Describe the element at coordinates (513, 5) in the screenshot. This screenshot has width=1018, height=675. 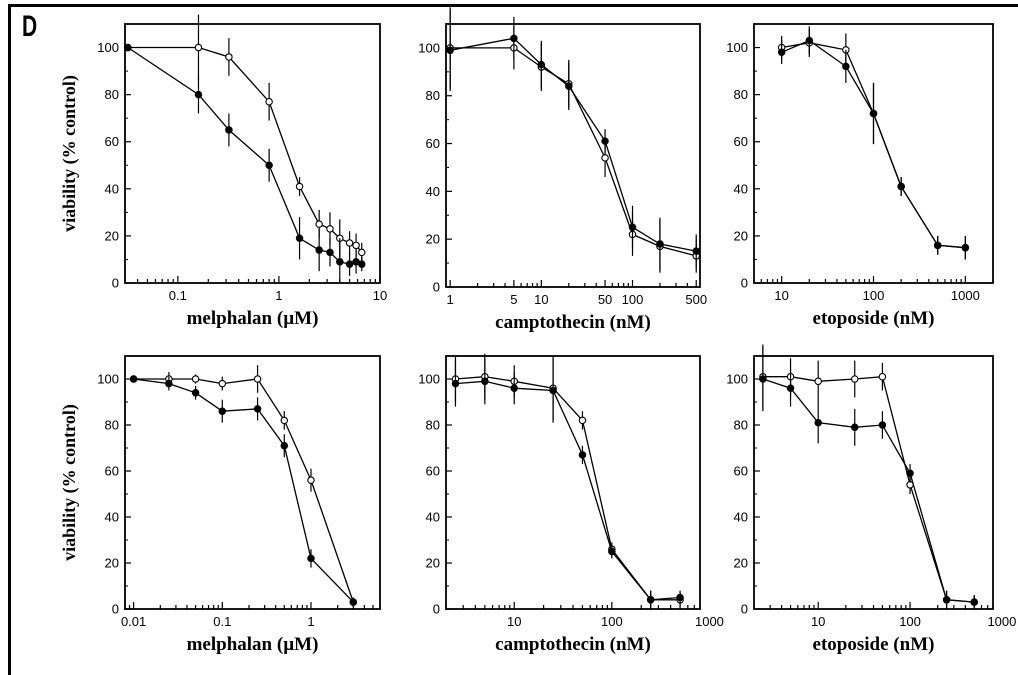
I see `figure-frame-top` at that location.